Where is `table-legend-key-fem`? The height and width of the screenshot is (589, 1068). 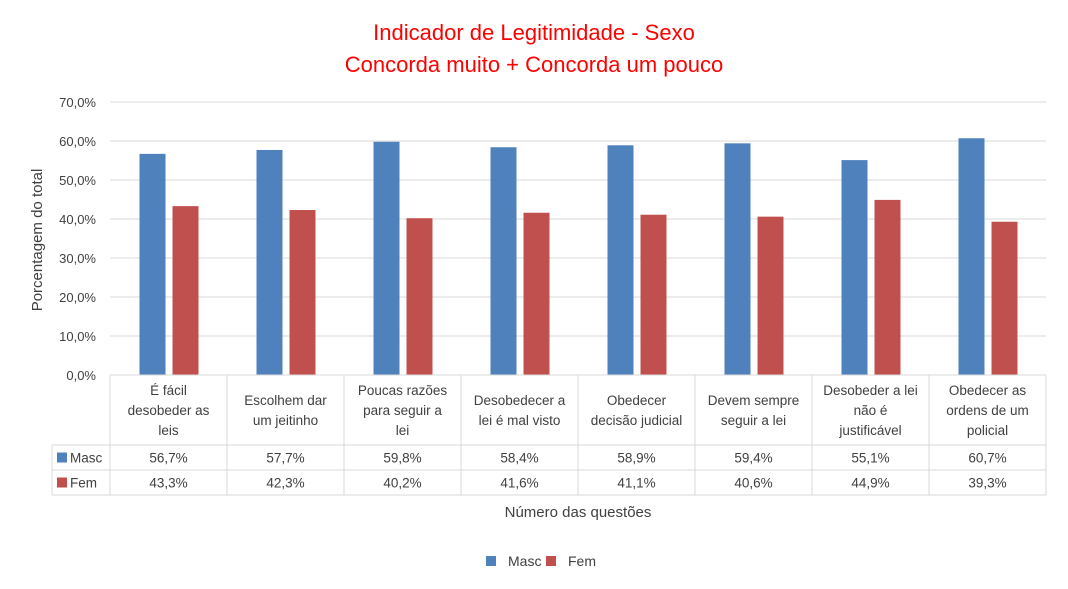 table-legend-key-fem is located at coordinates (62, 482).